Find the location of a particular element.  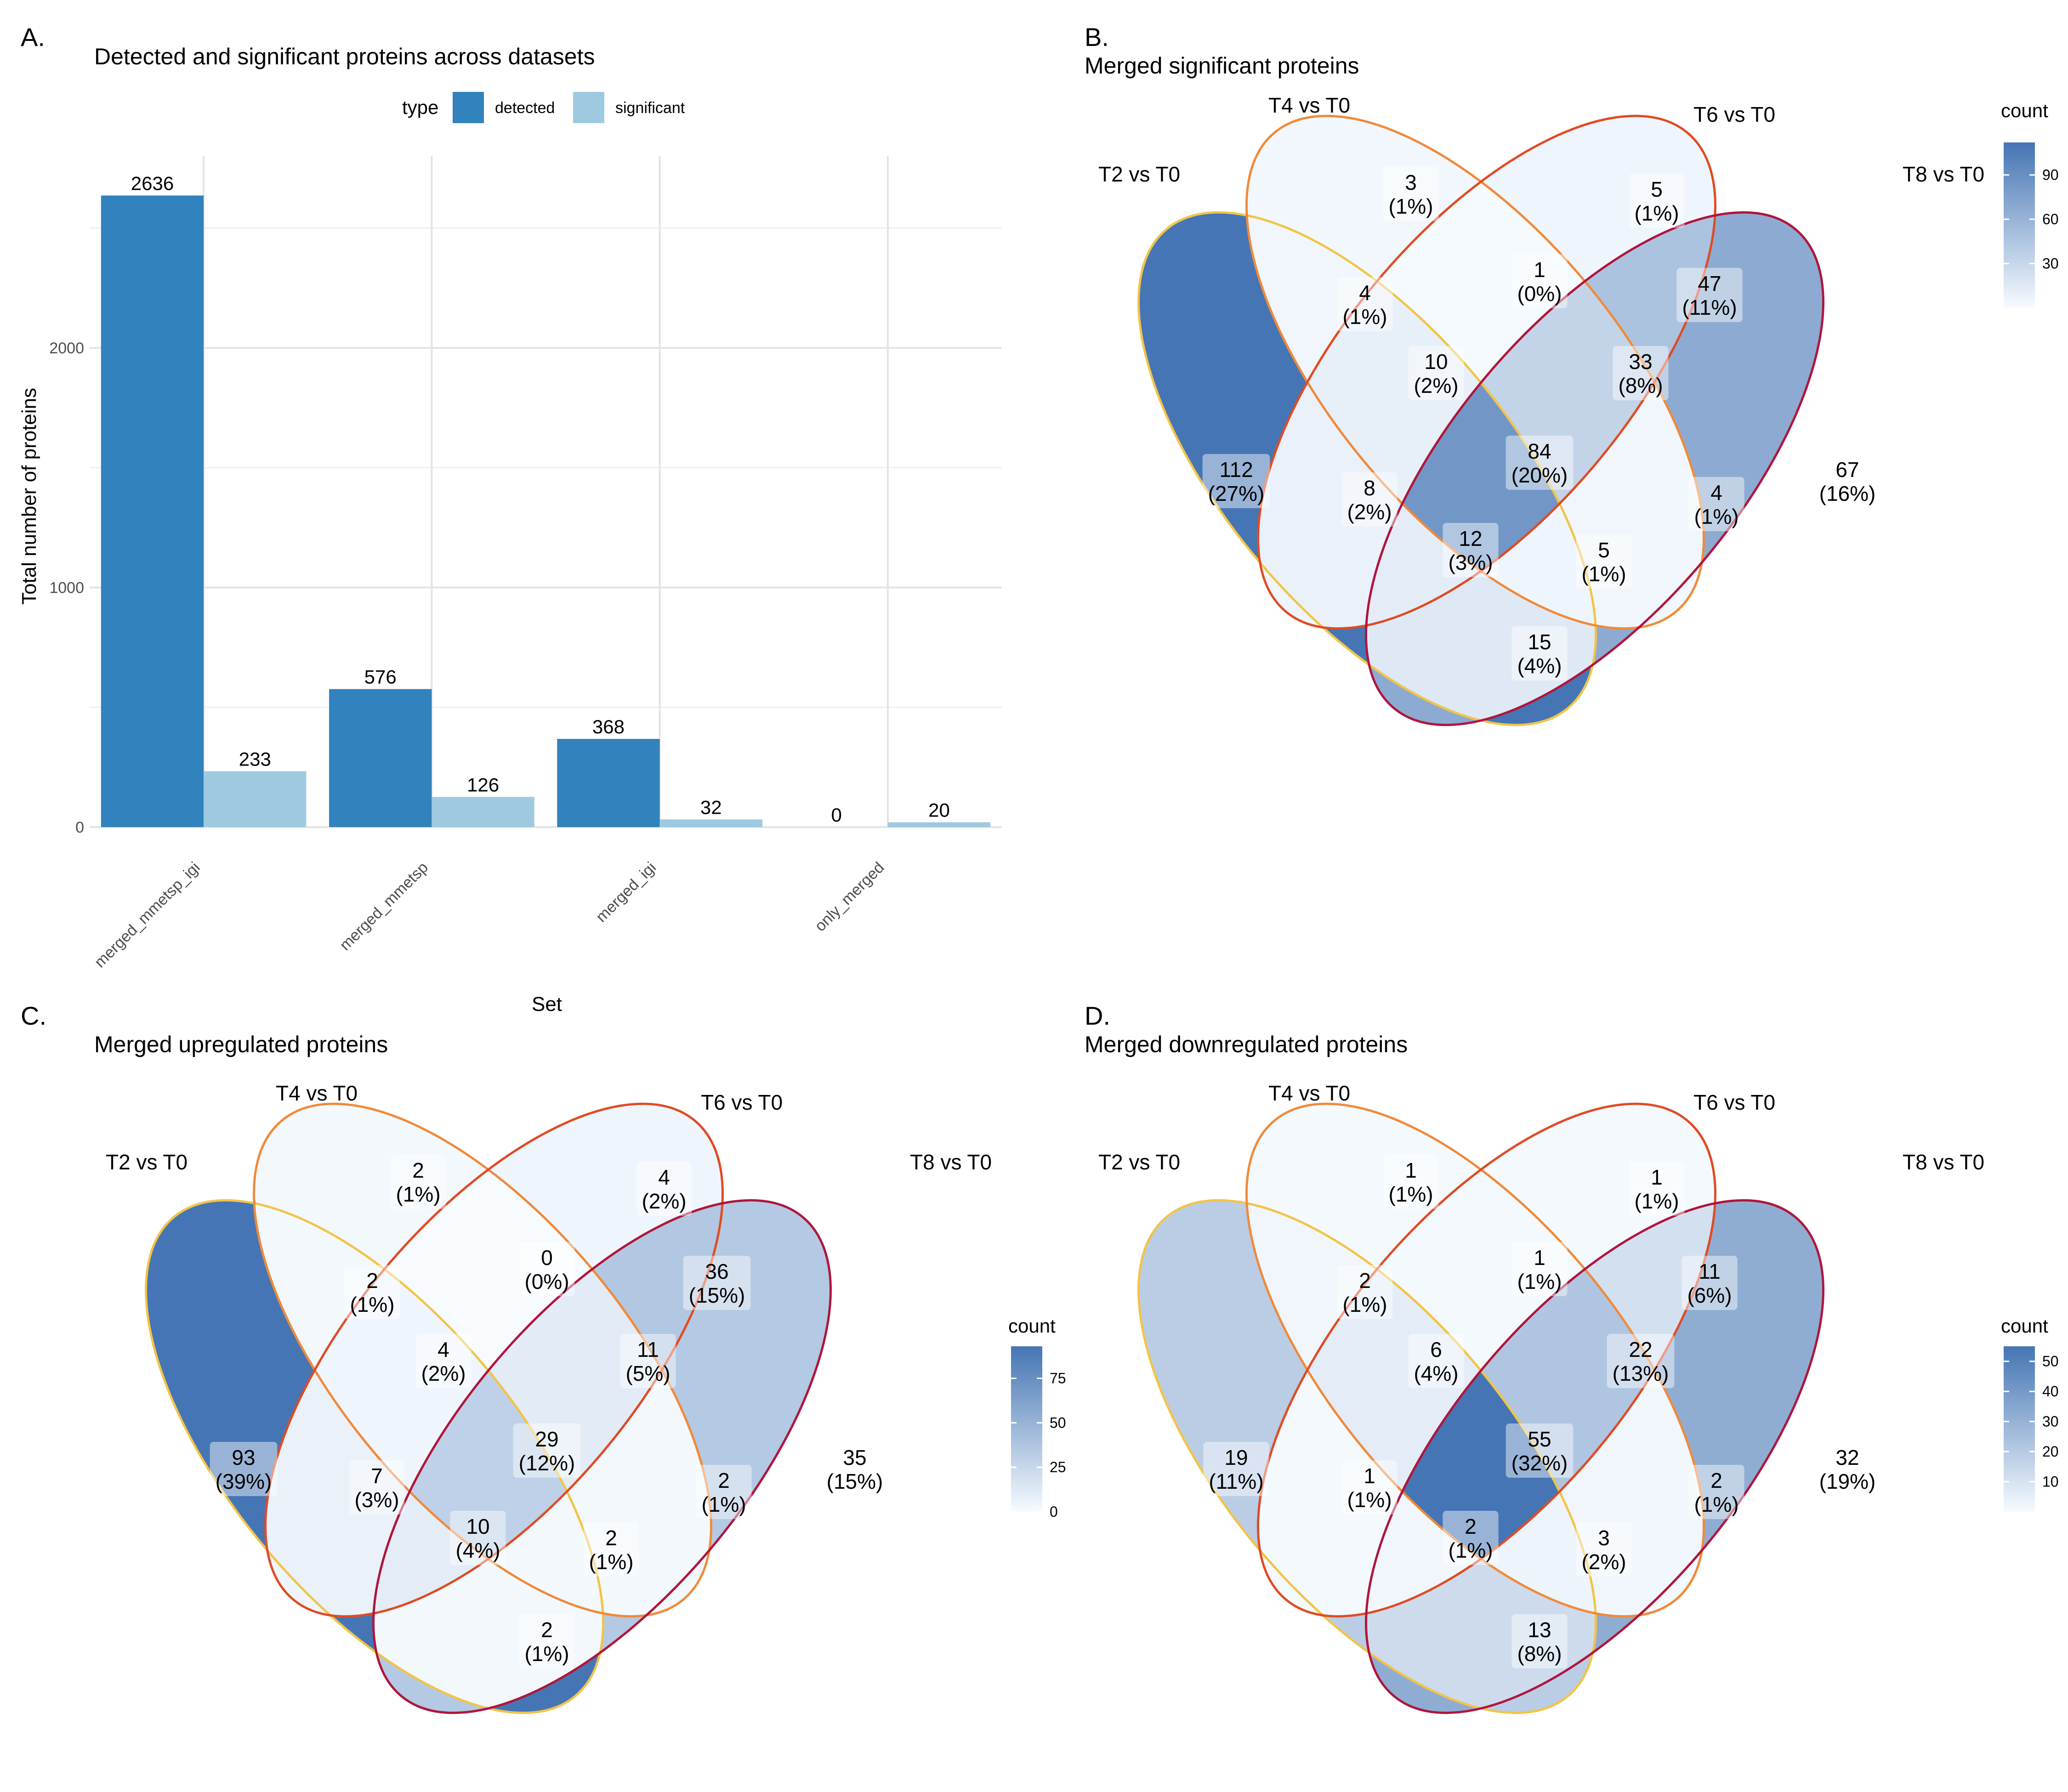

venn-region-percent: (16%) is located at coordinates (1847, 493).